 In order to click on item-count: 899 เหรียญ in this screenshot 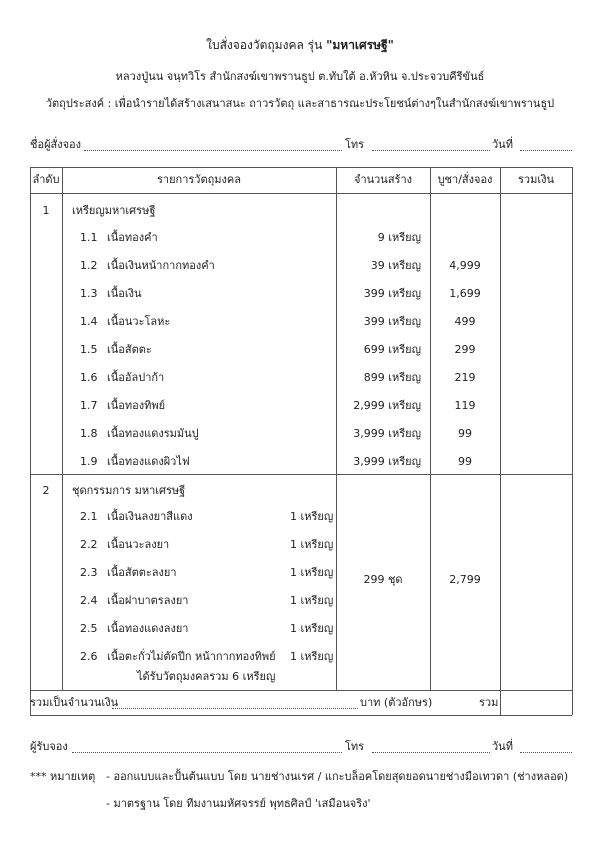, I will do `click(392, 377)`.